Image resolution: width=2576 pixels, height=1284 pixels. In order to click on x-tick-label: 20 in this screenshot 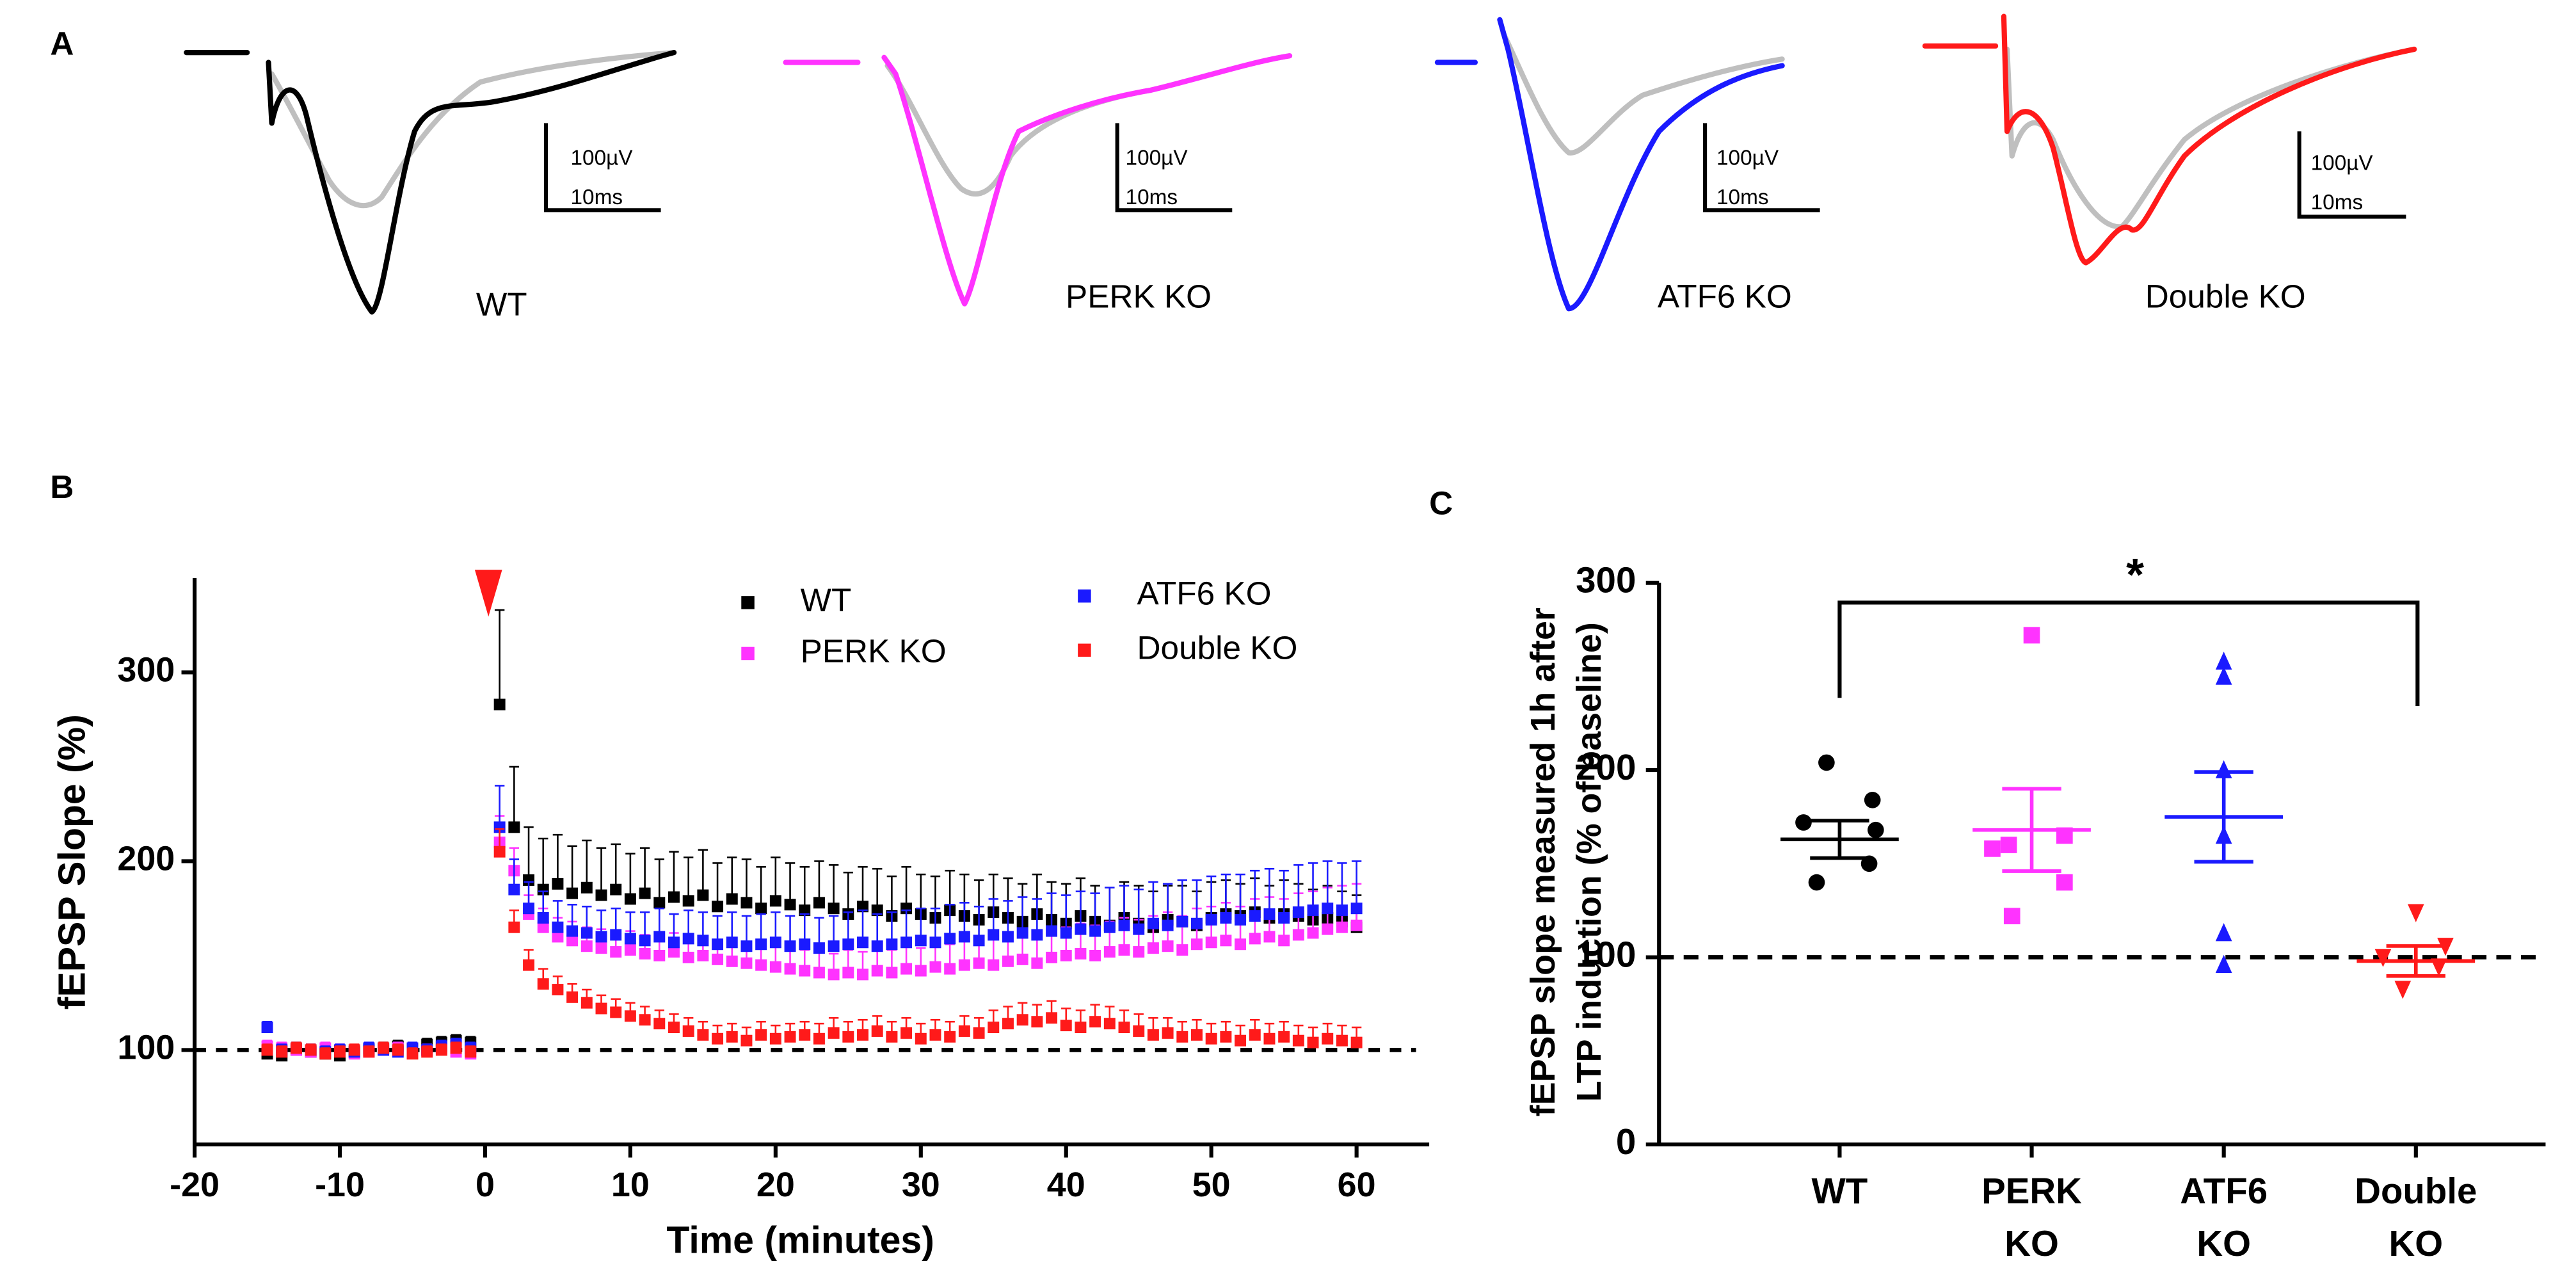, I will do `click(775, 1185)`.